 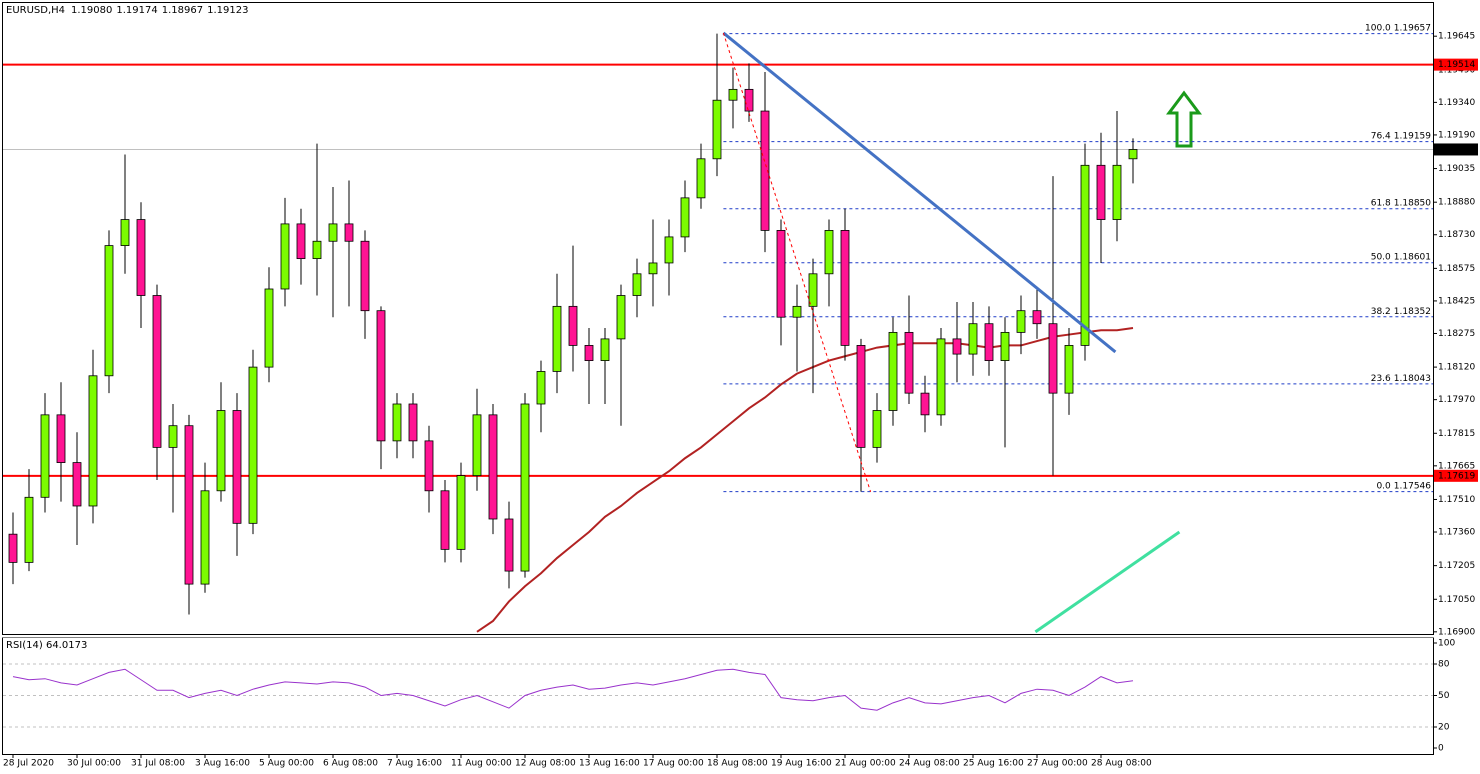 What do you see at coordinates (1381, 136) in the screenshot?
I see `fib-level: 76.4` at bounding box center [1381, 136].